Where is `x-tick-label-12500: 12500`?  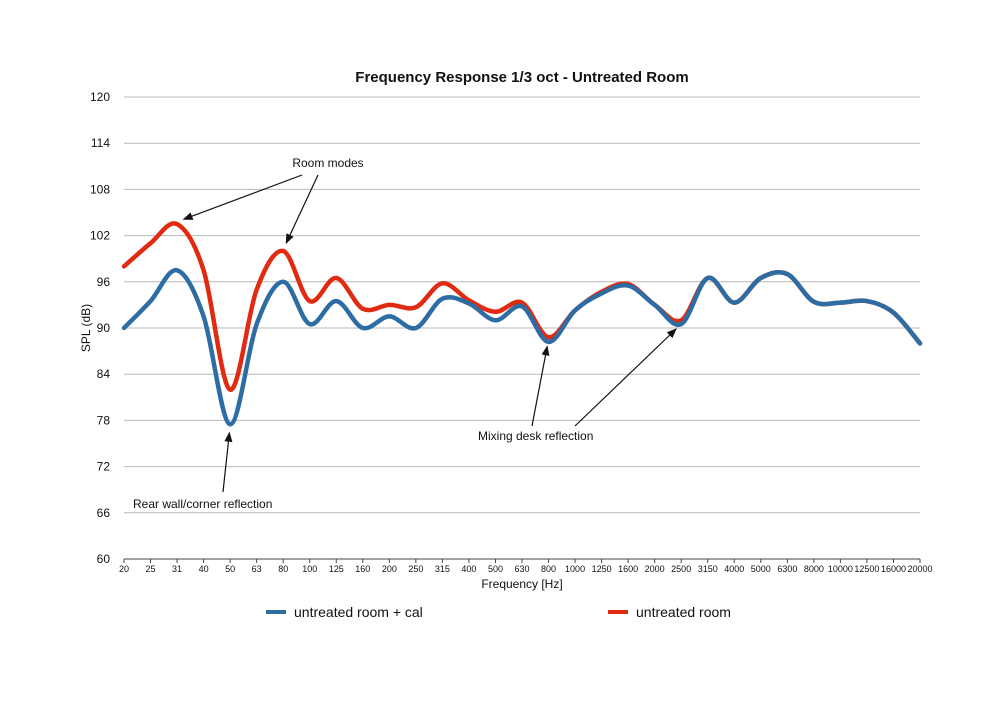
x-tick-label-12500: 12500 is located at coordinates (866, 569).